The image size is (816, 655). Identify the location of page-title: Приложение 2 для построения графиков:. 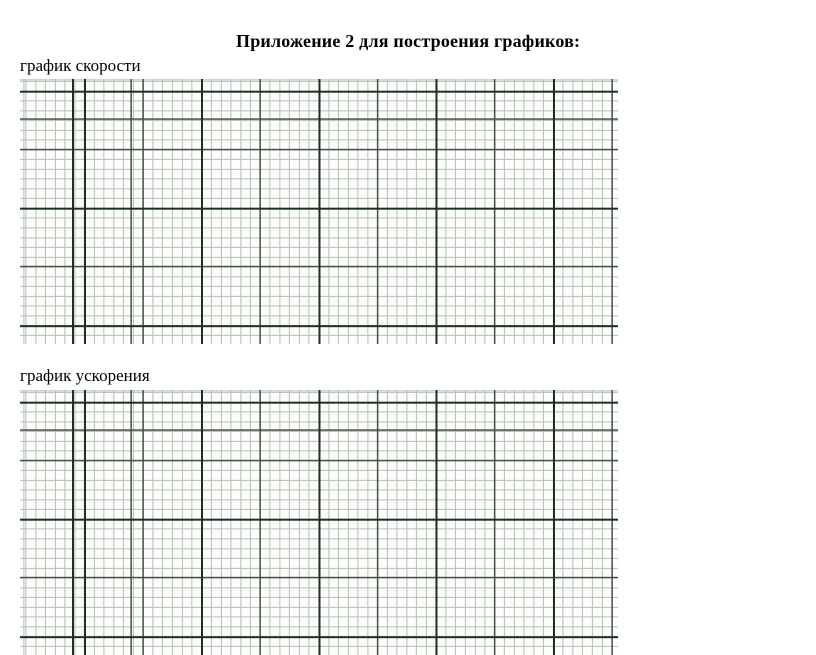
(408, 41).